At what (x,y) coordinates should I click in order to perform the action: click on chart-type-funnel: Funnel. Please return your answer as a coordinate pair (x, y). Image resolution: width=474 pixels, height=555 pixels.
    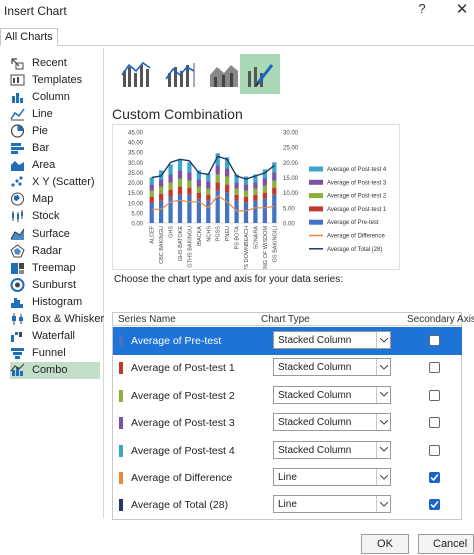
    Looking at the image, I should click on (55, 353).